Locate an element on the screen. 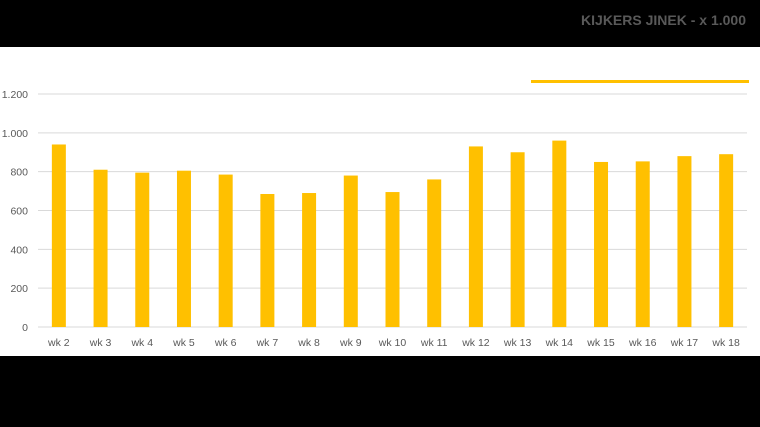  x-tick-label: wk 5 is located at coordinates (183, 343).